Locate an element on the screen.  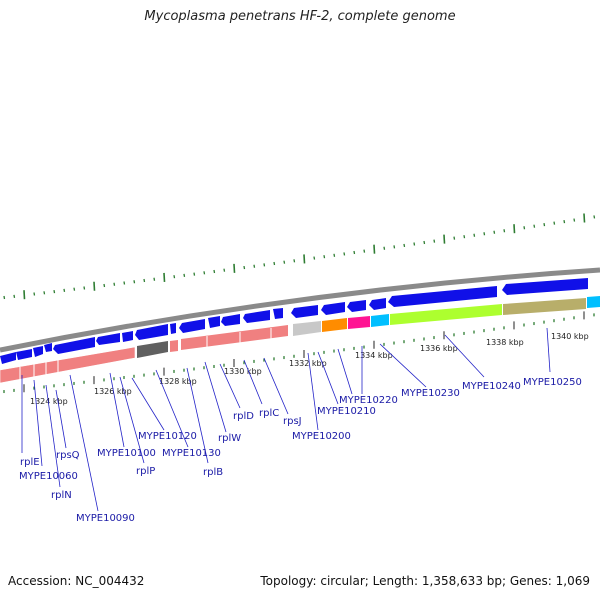
cyan-block is located at coordinates (593, 302).